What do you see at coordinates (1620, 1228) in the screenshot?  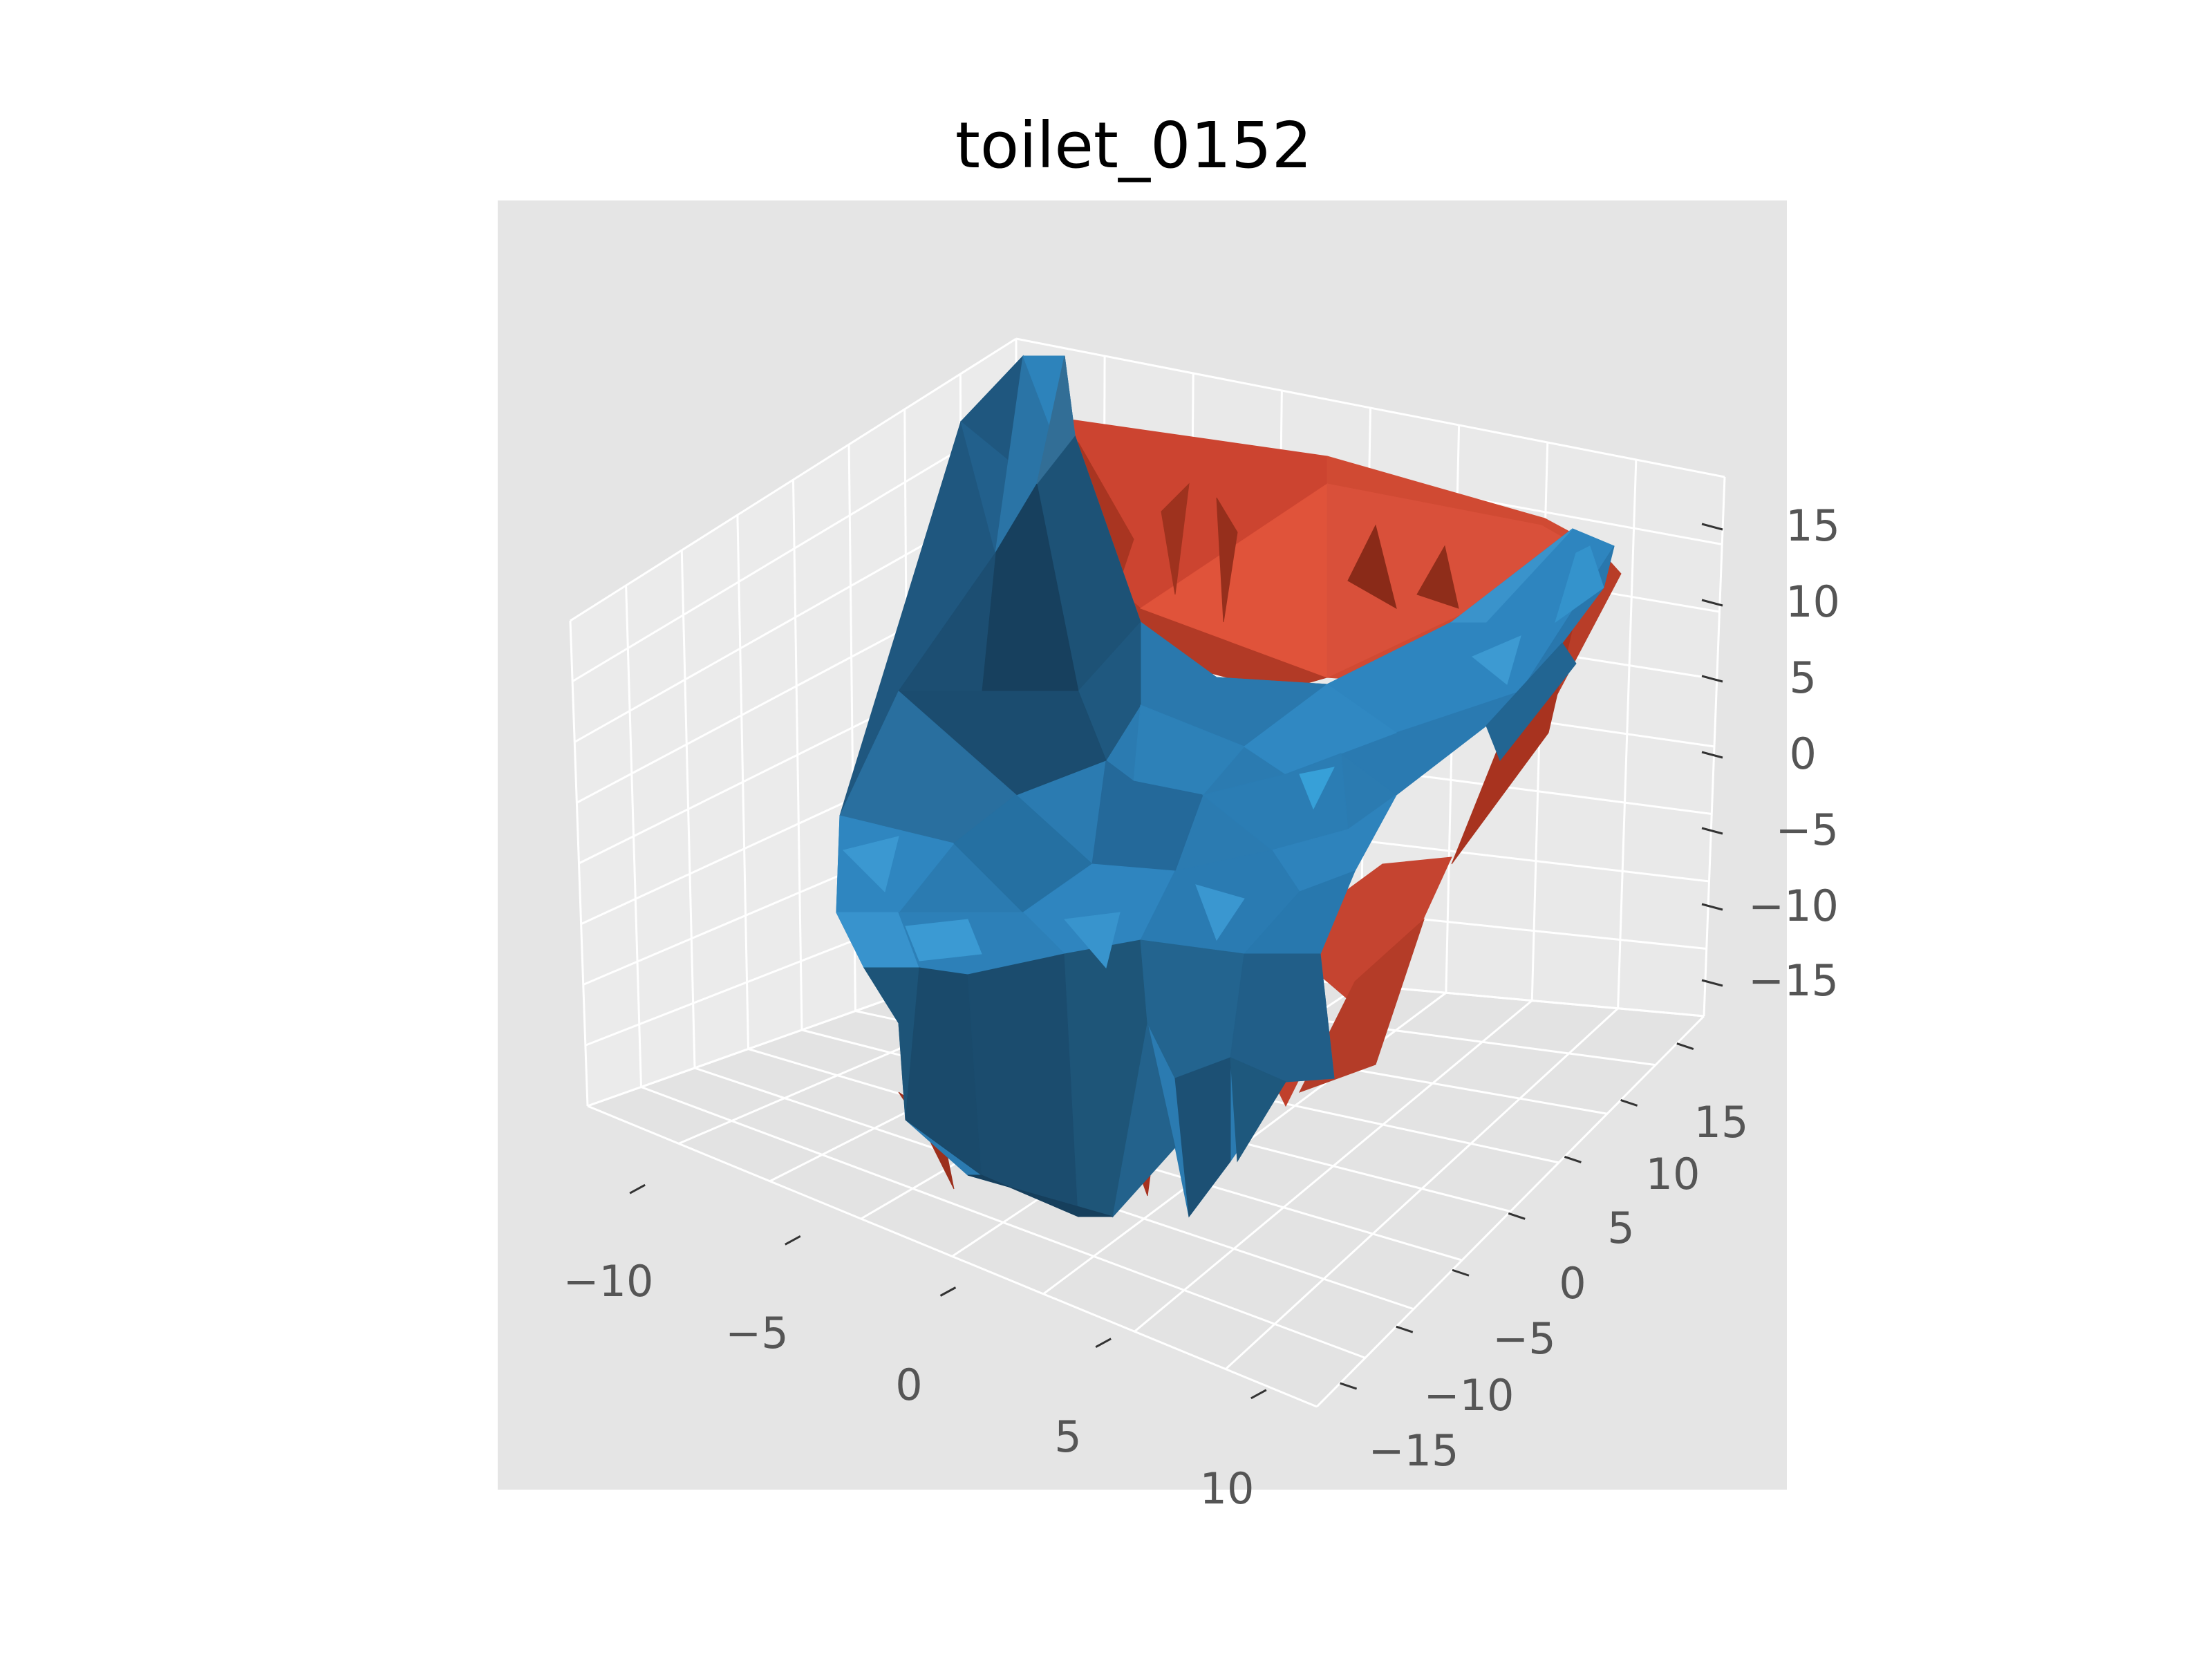 I see `y-tick-label: 5` at bounding box center [1620, 1228].